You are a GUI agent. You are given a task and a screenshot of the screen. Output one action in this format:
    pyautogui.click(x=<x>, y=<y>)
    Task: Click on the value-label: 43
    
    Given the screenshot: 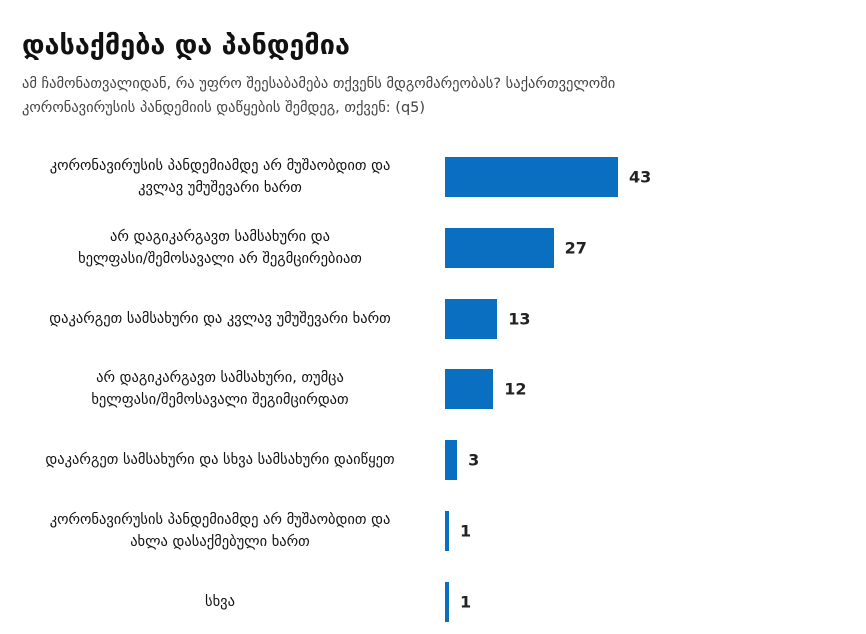 What is the action you would take?
    pyautogui.click(x=640, y=177)
    